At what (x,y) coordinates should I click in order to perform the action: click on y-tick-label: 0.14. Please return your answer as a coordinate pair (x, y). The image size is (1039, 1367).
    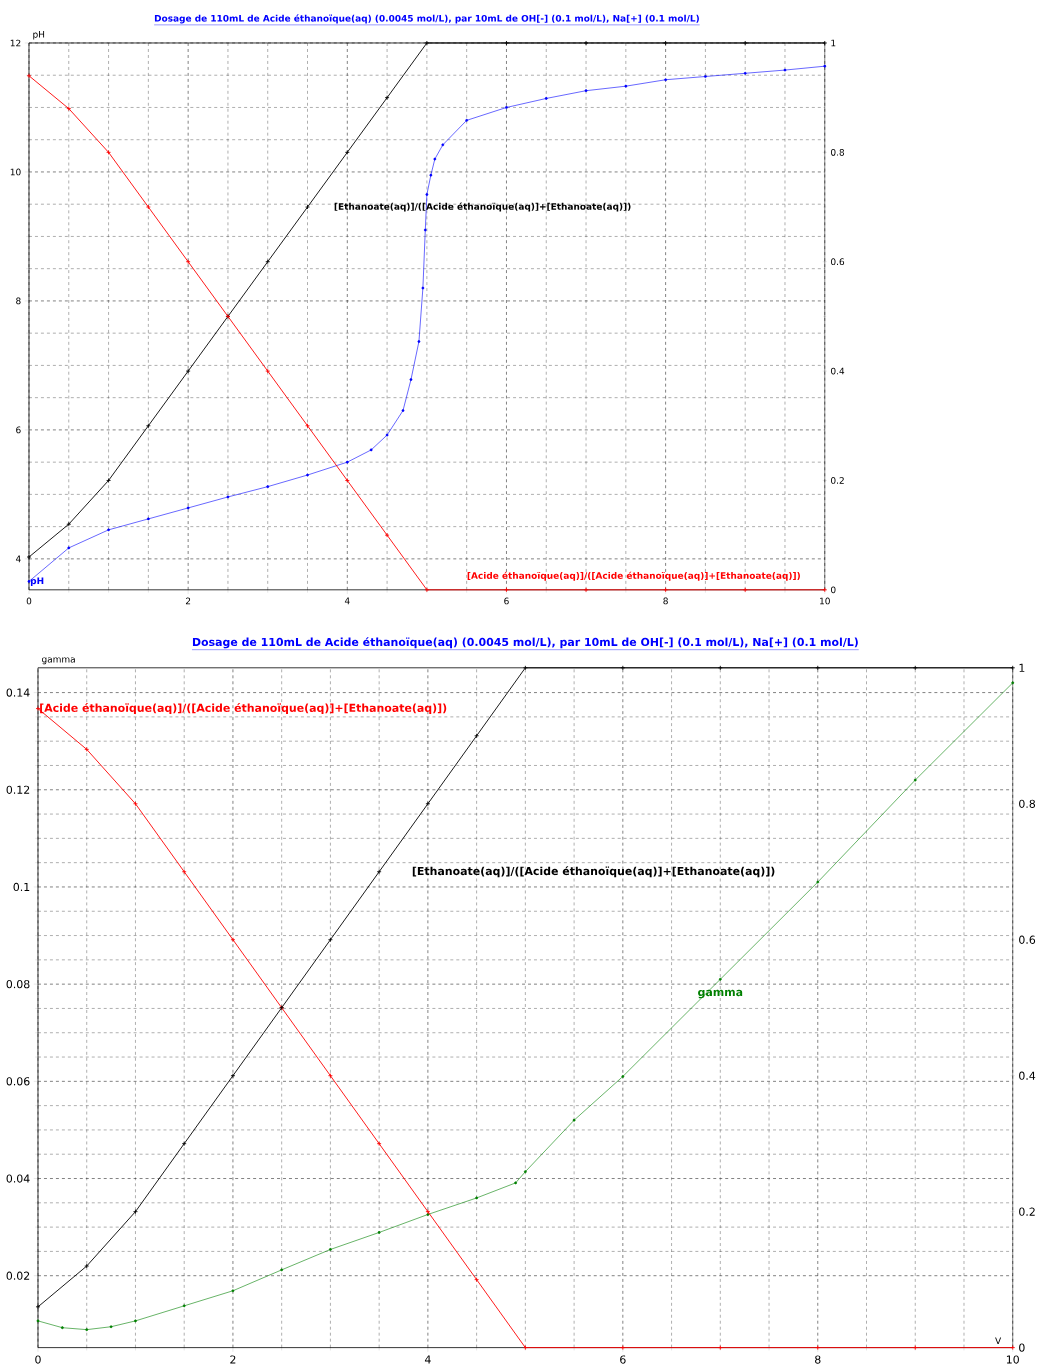
    Looking at the image, I should click on (18, 692).